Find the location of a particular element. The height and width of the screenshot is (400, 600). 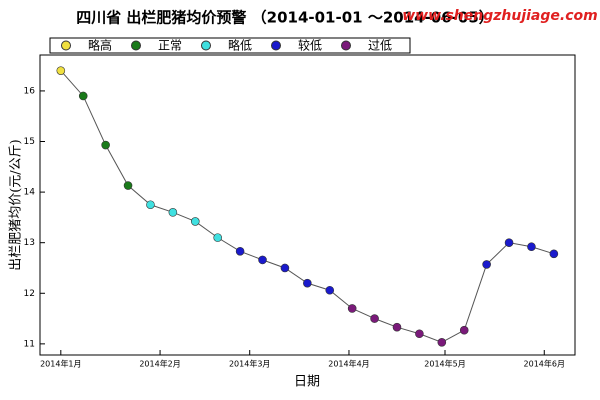

y-tick-label: 11 is located at coordinates (29, 344).